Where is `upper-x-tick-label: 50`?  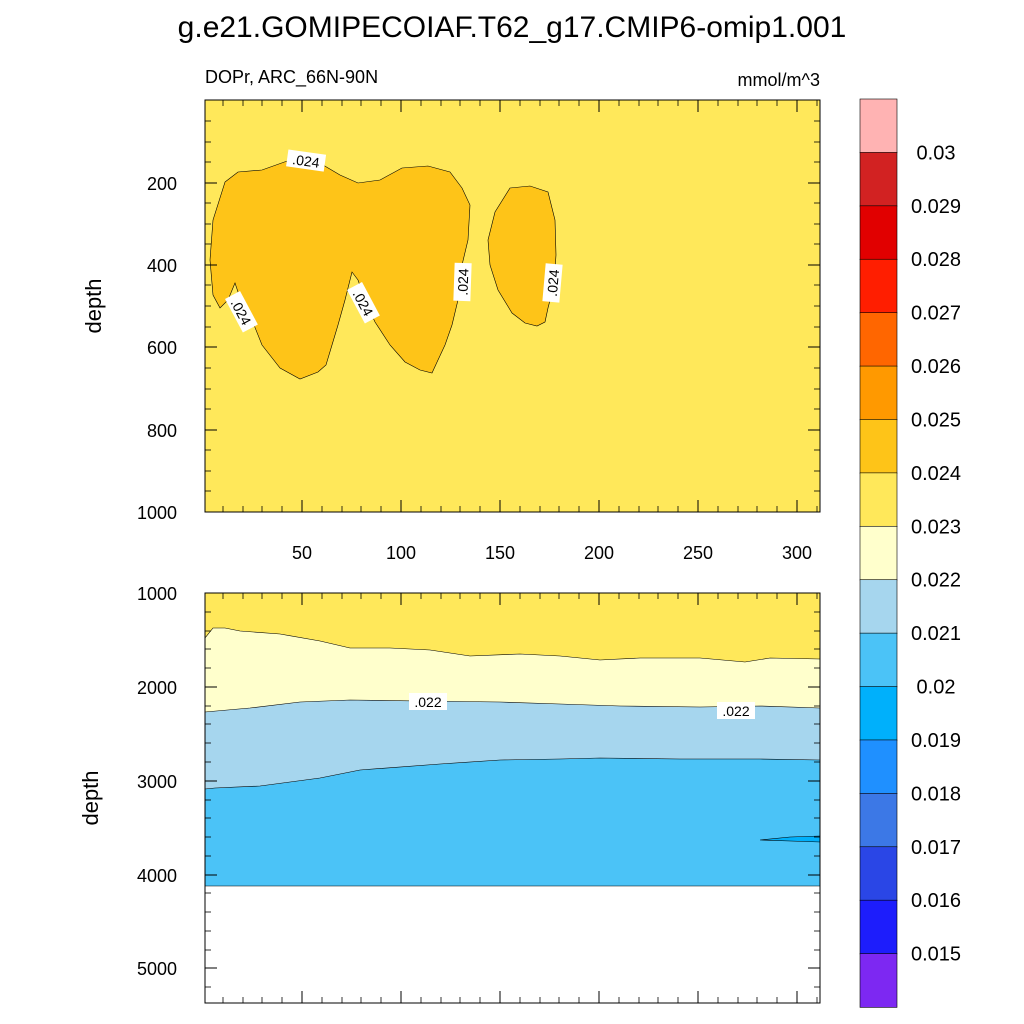 upper-x-tick-label: 50 is located at coordinates (302, 553).